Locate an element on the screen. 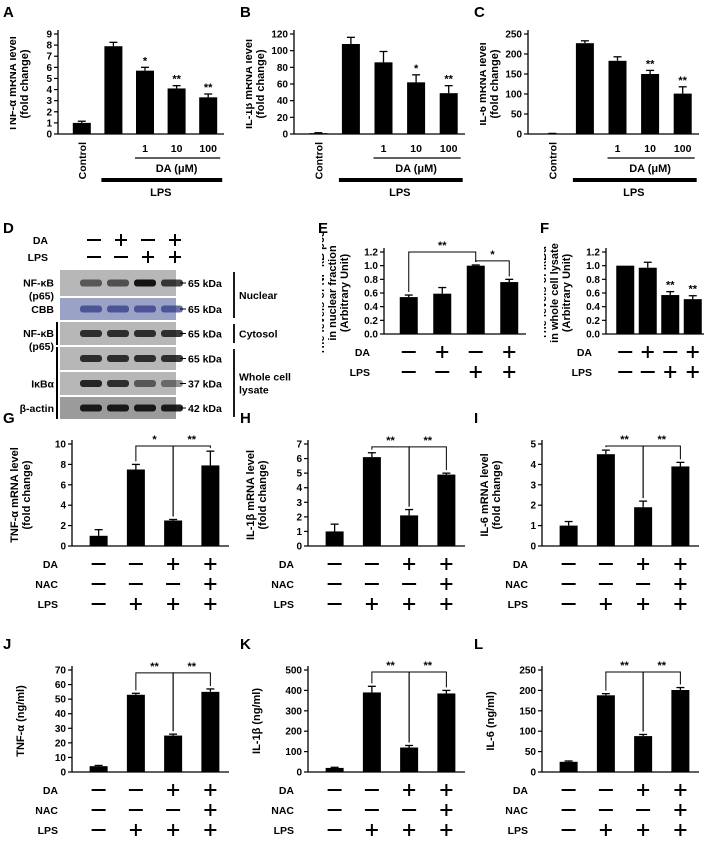 The image size is (713, 861). chart-j: TNF-α (ng/ml) 0 10 20 30 40 50 60 70 ** ** DA NAC LPS is located at coordinates (122, 749).